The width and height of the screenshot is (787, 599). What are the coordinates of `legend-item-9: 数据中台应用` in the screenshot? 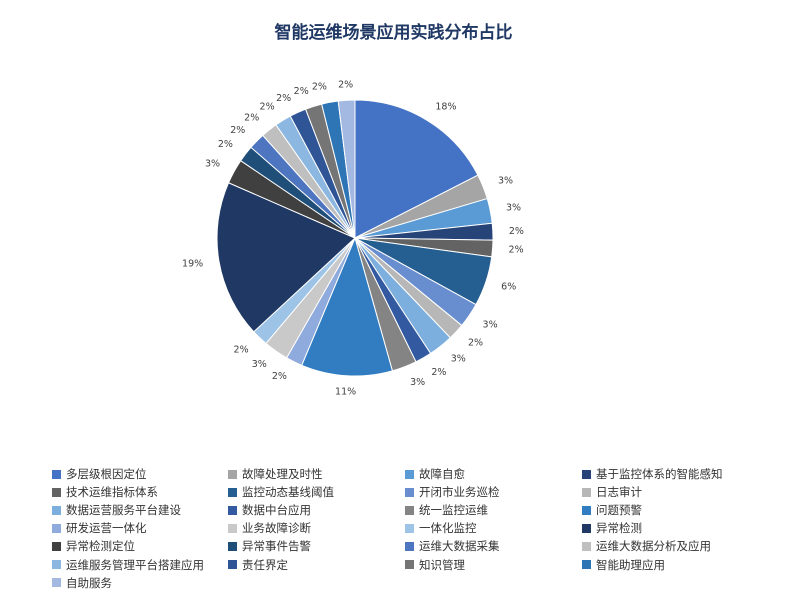 It's located at (269, 510).